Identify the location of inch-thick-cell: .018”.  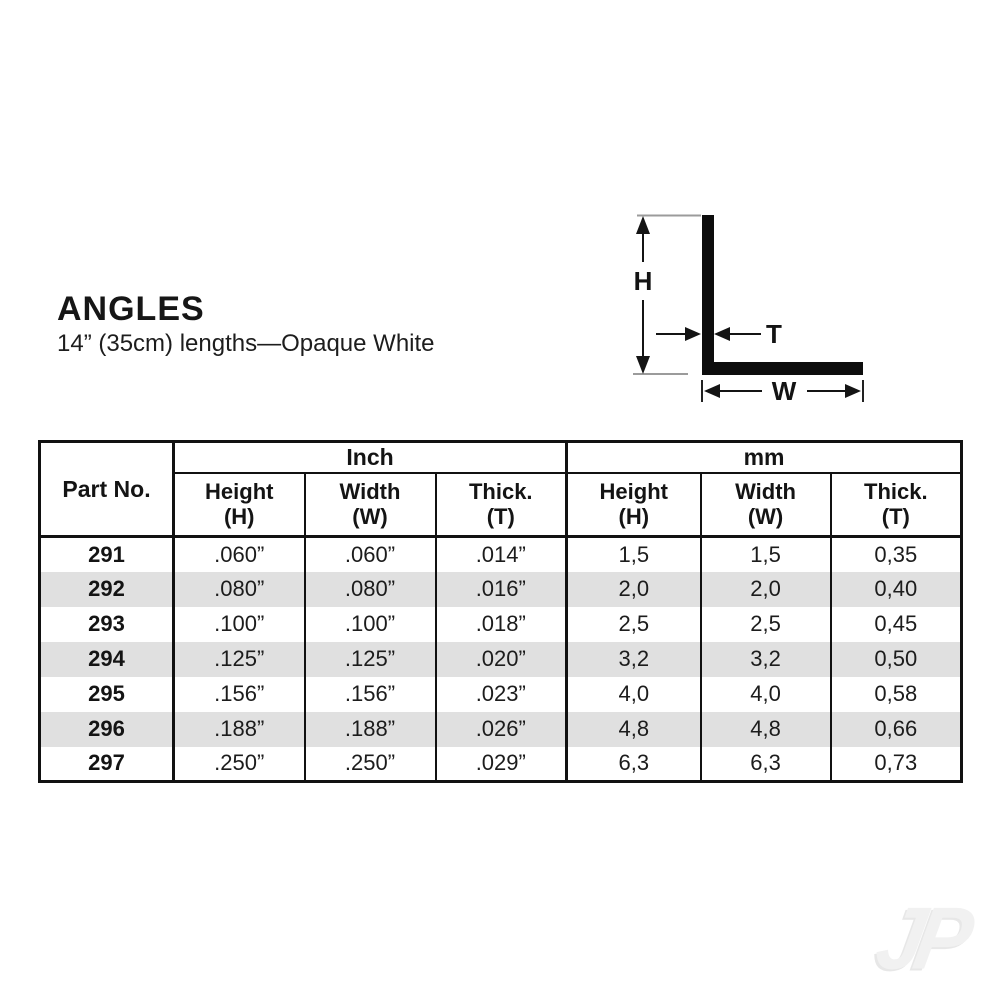
(500, 624).